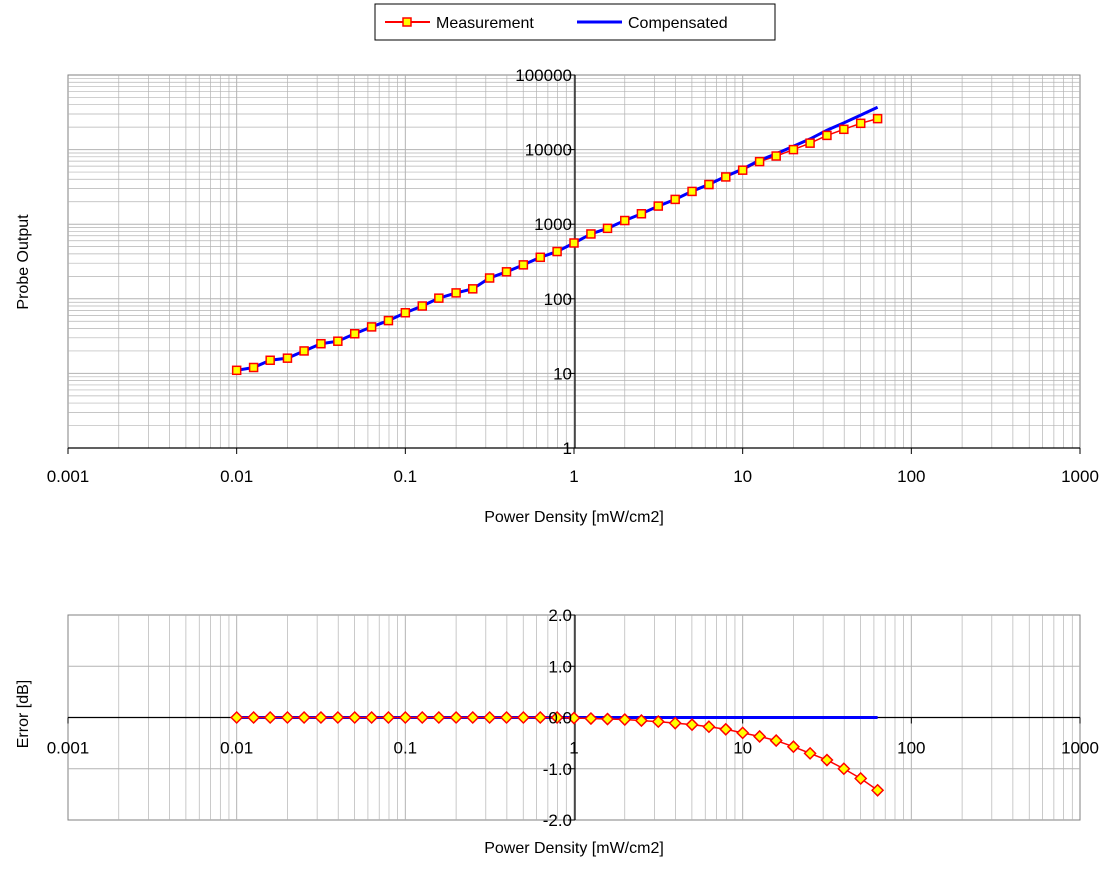 The width and height of the screenshot is (1115, 874). What do you see at coordinates (406, 476) in the screenshot?
I see `top-x-tick-label: 0.1` at bounding box center [406, 476].